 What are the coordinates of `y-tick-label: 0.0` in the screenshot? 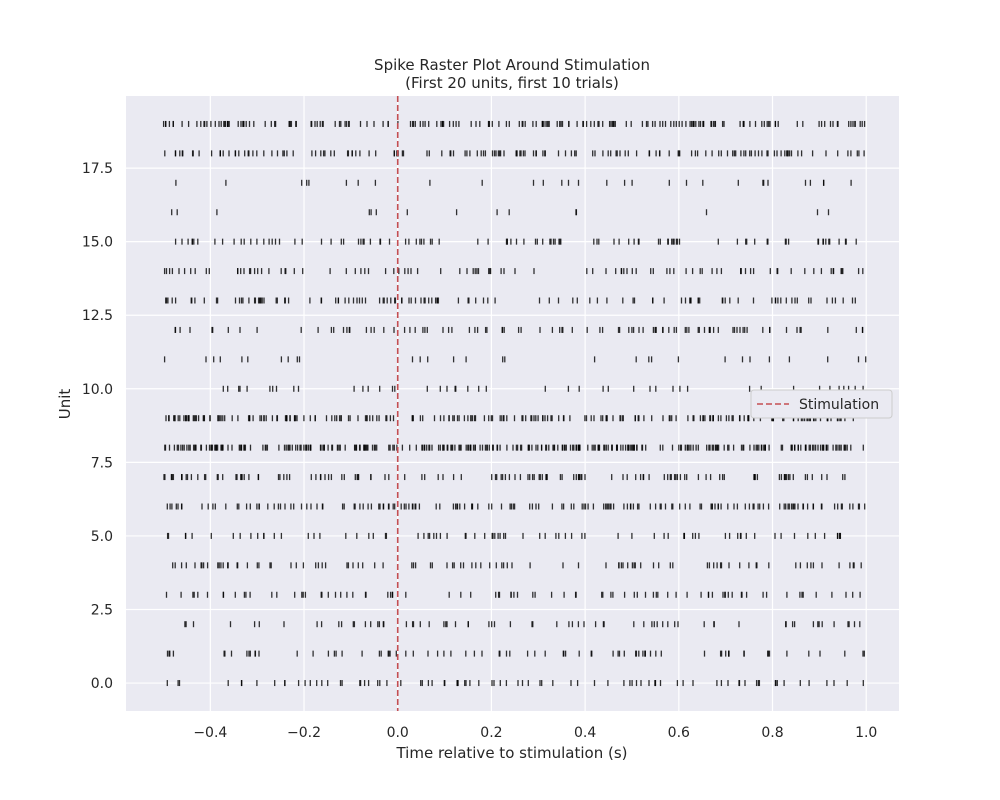 It's located at (102, 684).